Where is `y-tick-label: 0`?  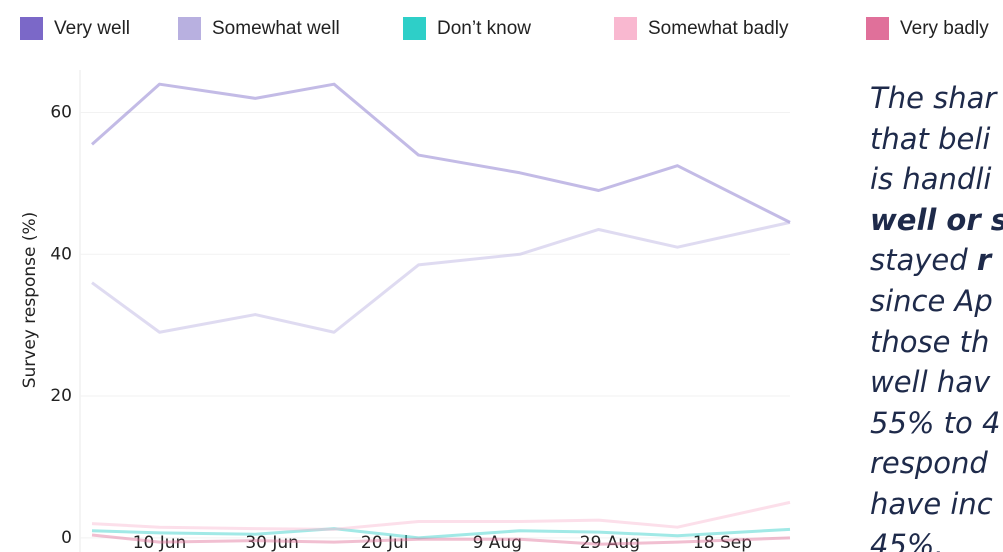 y-tick-label: 0 is located at coordinates (66, 538).